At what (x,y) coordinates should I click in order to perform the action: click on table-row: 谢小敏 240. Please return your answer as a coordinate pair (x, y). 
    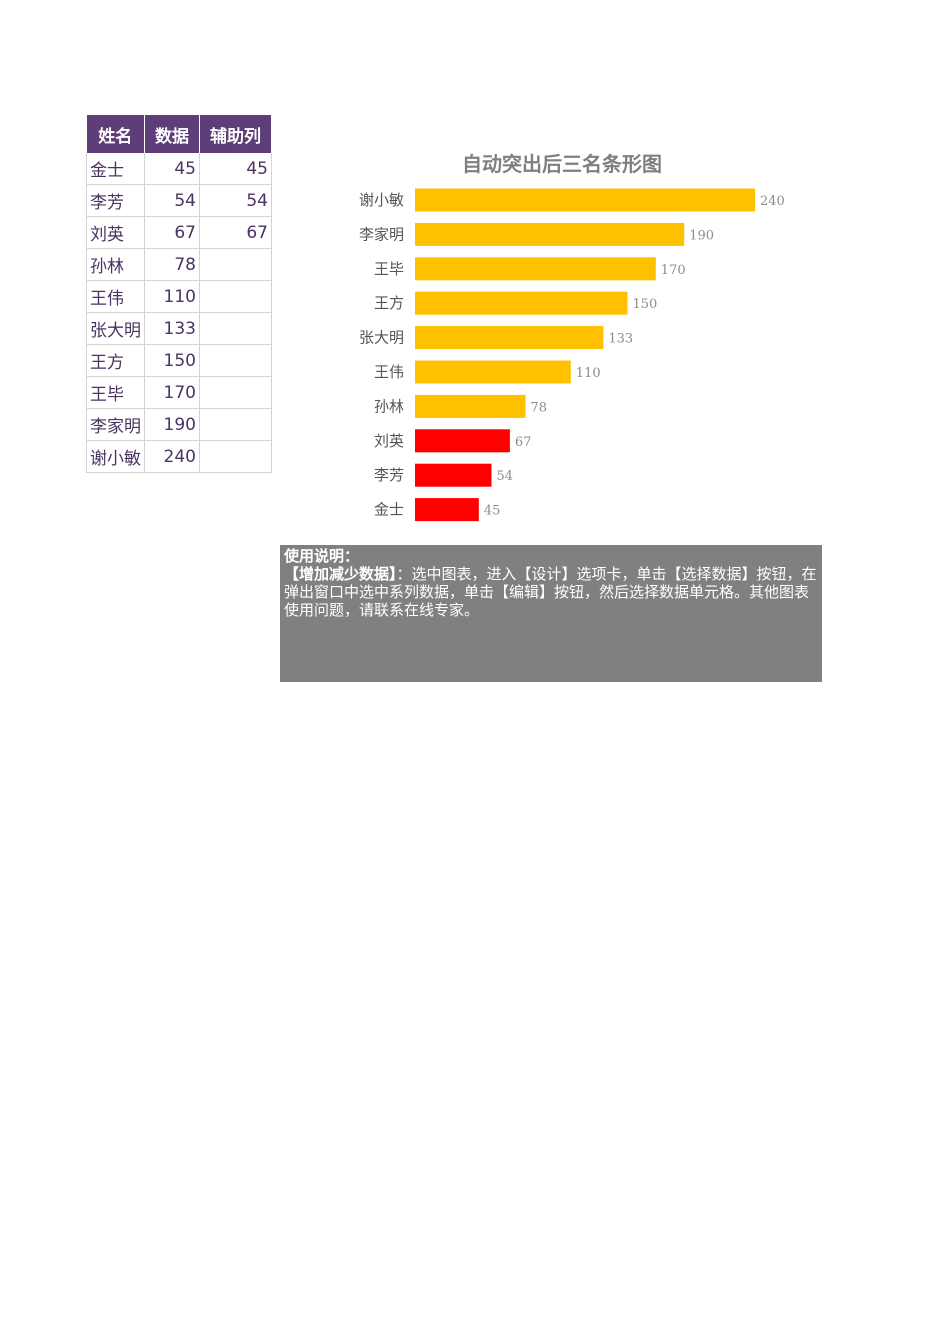
    Looking at the image, I should click on (179, 456).